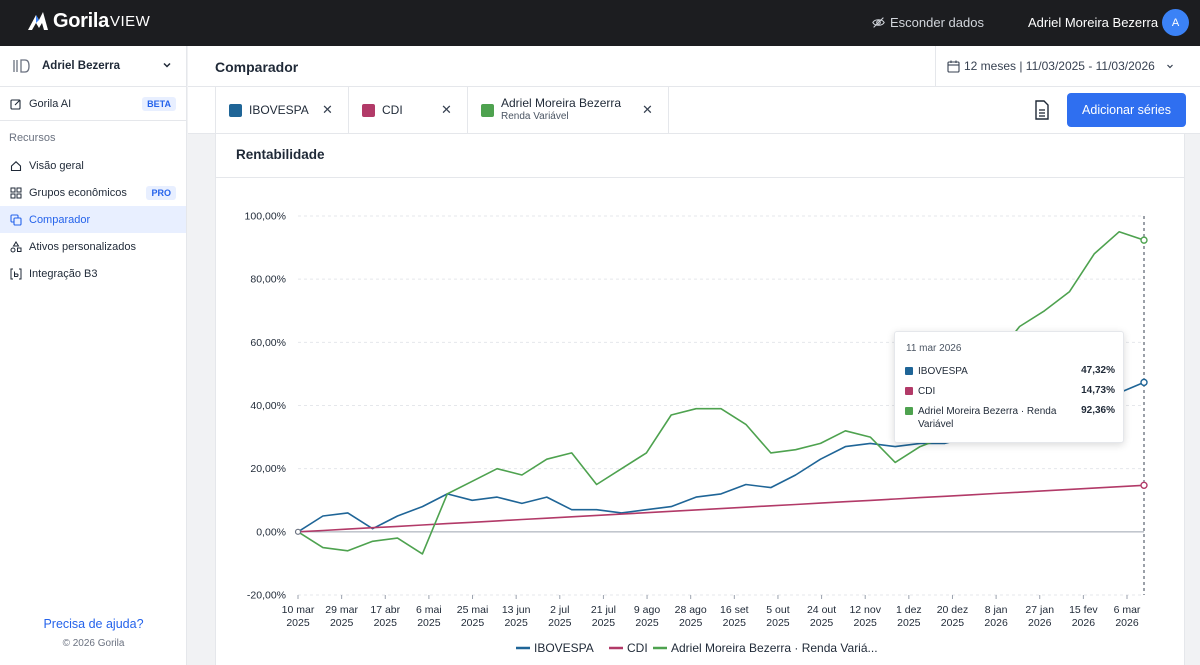  Describe the element at coordinates (93, 624) in the screenshot. I see `help-link: Precisa de ajuda?` at that location.